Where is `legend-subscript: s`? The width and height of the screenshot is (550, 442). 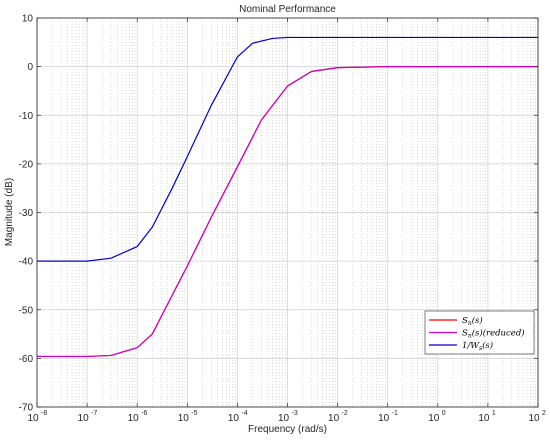 legend-subscript: s is located at coordinates (480, 348).